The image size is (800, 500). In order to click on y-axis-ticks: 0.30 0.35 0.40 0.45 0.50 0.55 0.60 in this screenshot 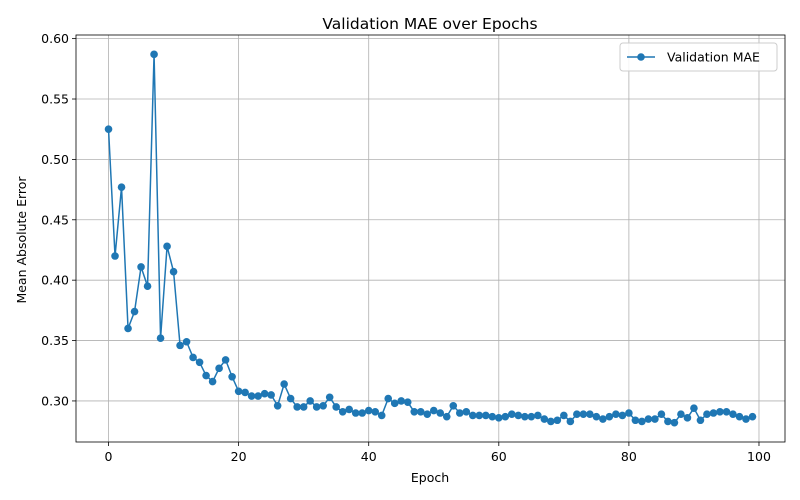, I will do `click(58, 219)`.